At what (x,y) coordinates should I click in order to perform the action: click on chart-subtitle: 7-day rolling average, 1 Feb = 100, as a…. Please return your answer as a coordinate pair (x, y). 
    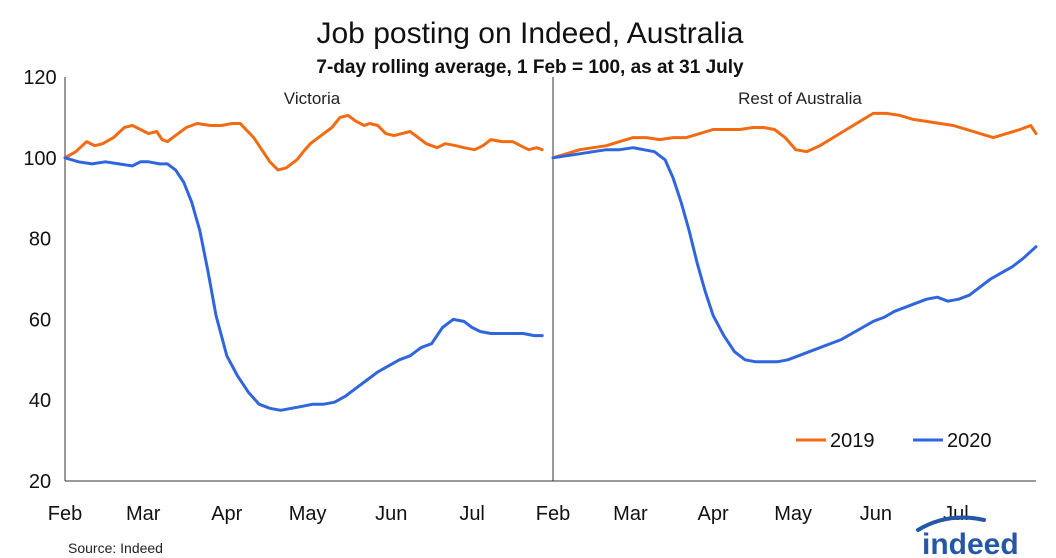
    Looking at the image, I should click on (530, 67).